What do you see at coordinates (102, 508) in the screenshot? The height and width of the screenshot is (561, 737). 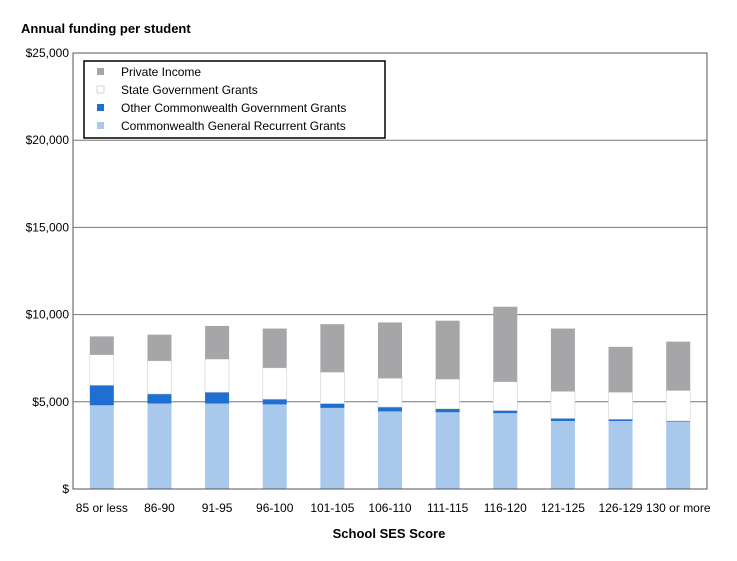 I see `x-tick-label: 85 or less` at bounding box center [102, 508].